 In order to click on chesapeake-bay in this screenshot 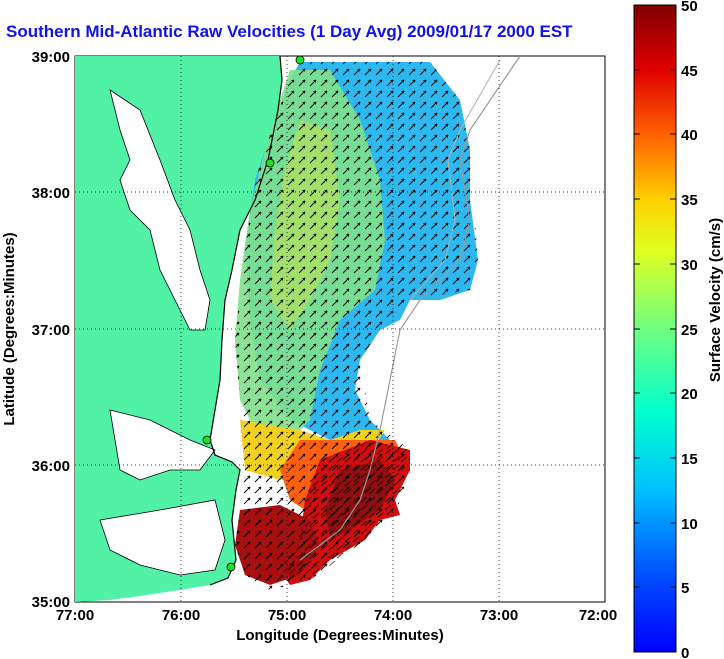, I will do `click(160, 210)`.